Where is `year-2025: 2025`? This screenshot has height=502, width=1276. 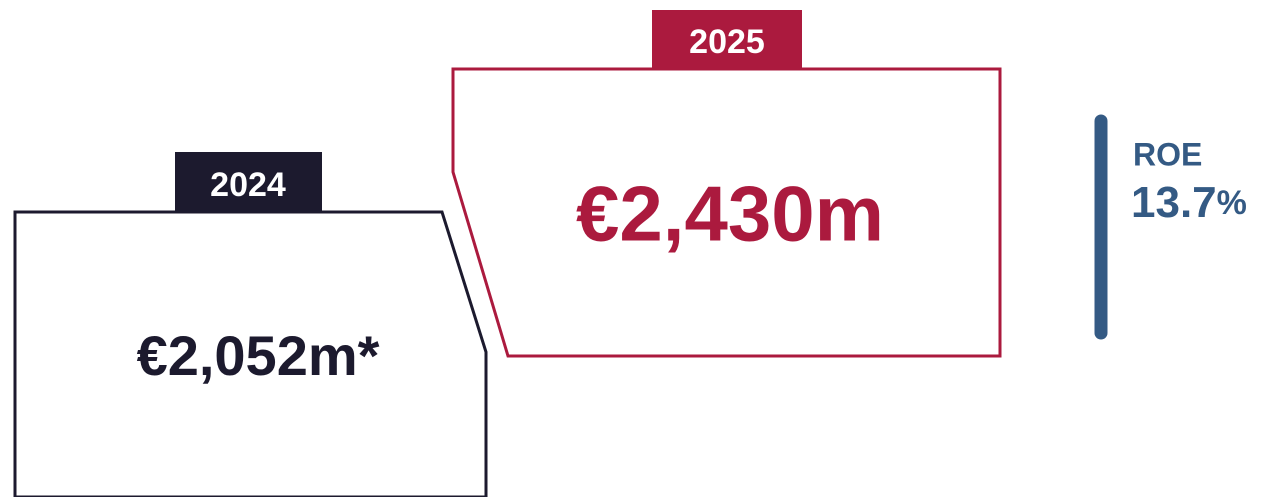 year-2025: 2025 is located at coordinates (727, 42).